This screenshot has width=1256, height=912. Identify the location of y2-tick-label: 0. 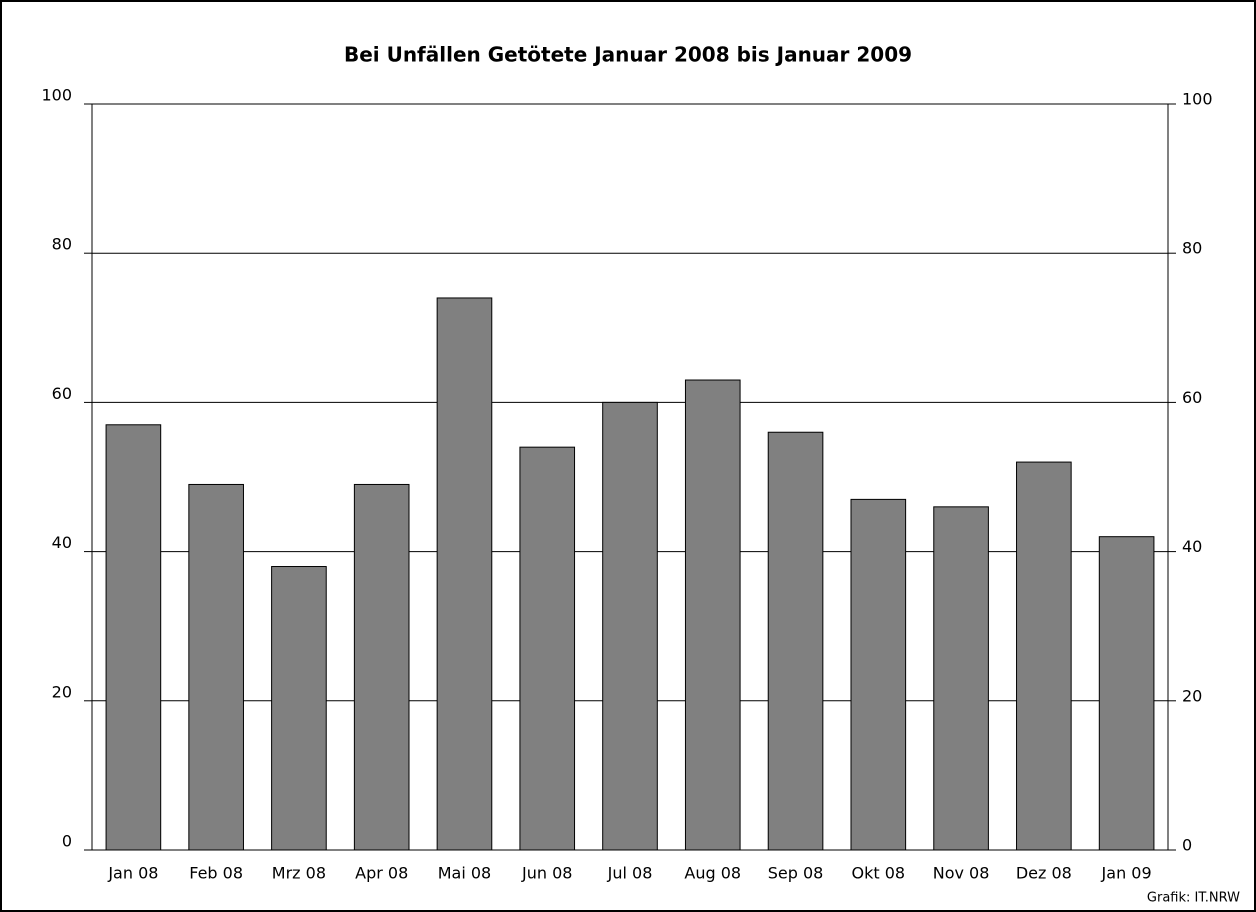
(1187, 845).